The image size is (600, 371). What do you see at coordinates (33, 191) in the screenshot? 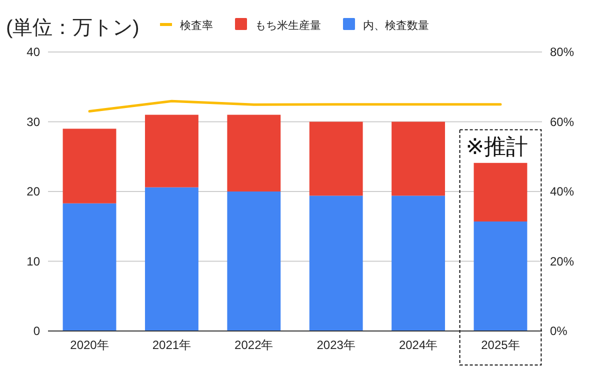
I see `y-tick-label: 20` at bounding box center [33, 191].